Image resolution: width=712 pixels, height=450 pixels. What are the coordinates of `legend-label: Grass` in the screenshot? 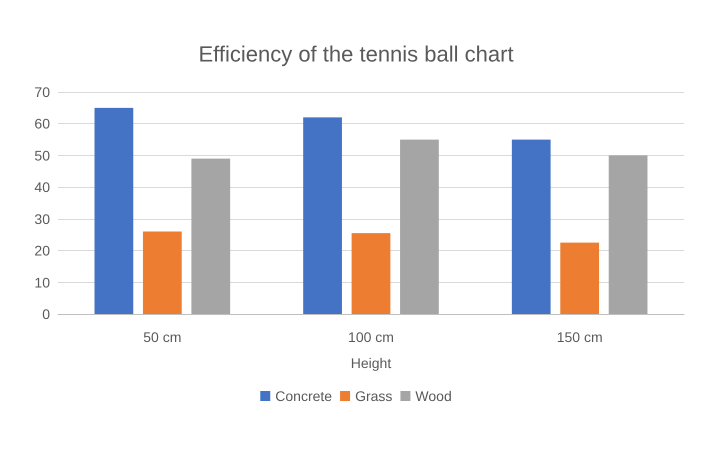 It's located at (373, 396).